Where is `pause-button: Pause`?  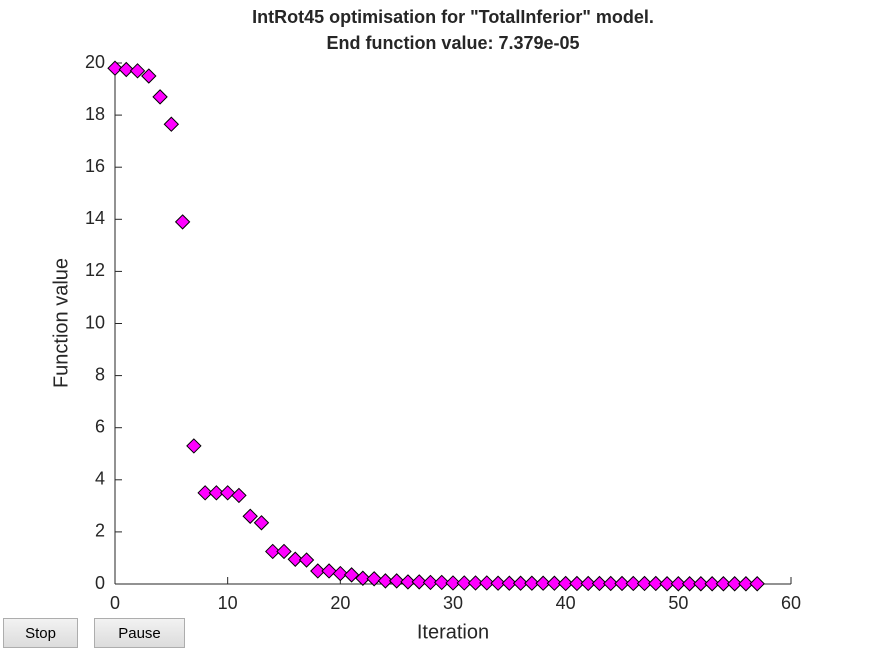
pause-button: Pause is located at coordinates (139, 633).